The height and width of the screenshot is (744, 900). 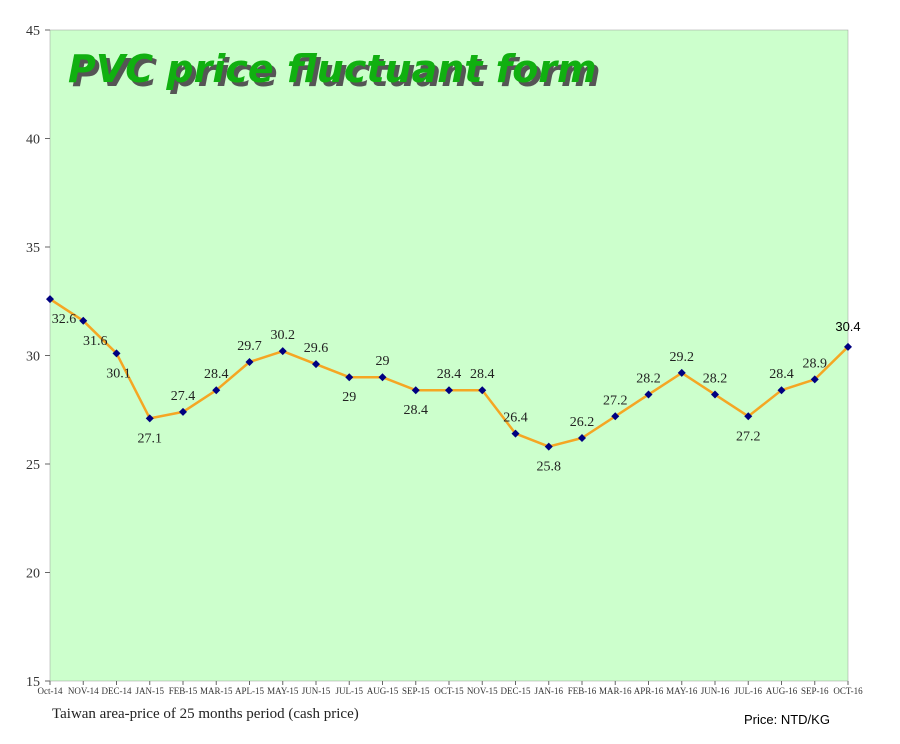 I want to click on chart-title-shadow: PVC price fluctuant form, so click(x=336, y=73).